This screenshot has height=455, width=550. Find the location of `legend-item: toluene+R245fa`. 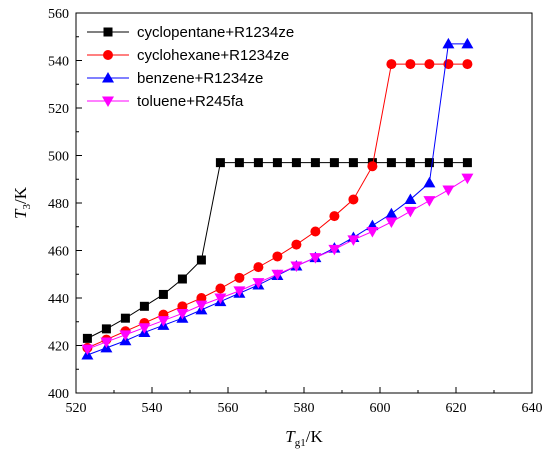

legend-item: toluene+R245fa is located at coordinates (165, 101).